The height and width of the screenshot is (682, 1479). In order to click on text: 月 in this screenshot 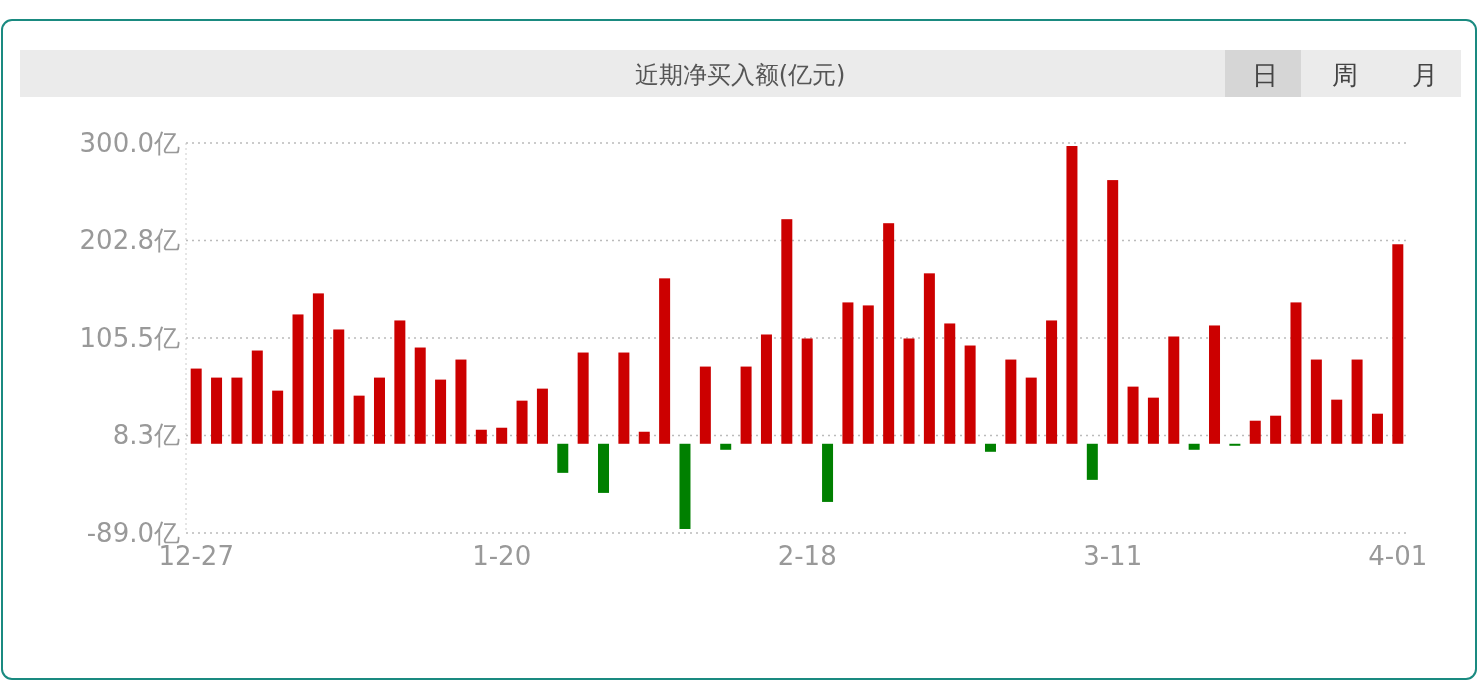, I will do `click(1425, 75)`.